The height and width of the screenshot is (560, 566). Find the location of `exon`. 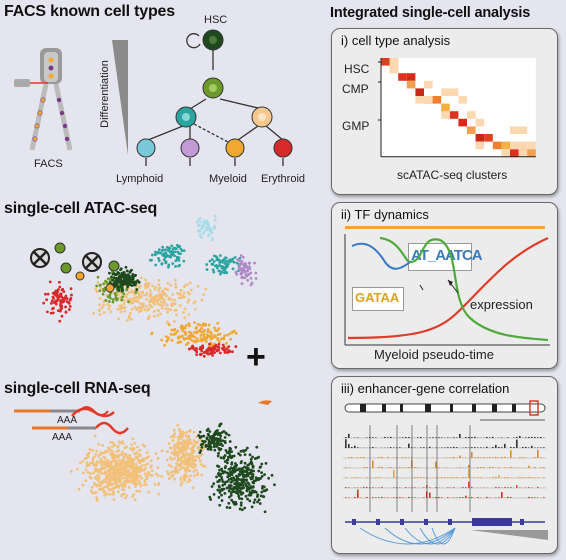

exon is located at coordinates (492, 522).